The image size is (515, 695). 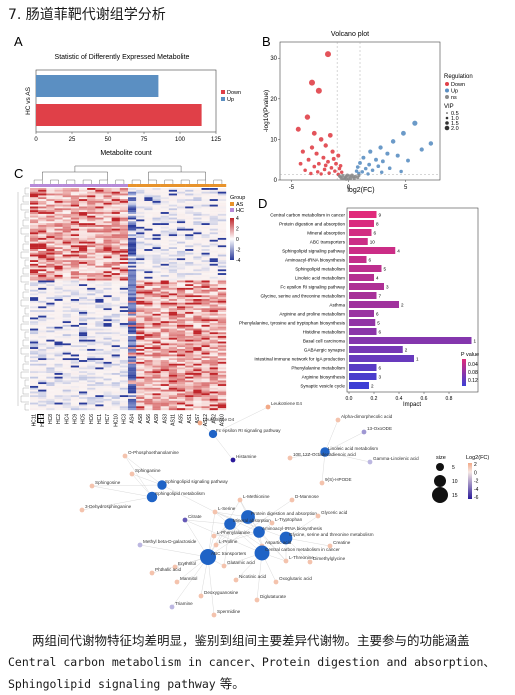 What do you see at coordinates (464, 372) in the screenshot?
I see `pvalue-color-scale` at bounding box center [464, 372].